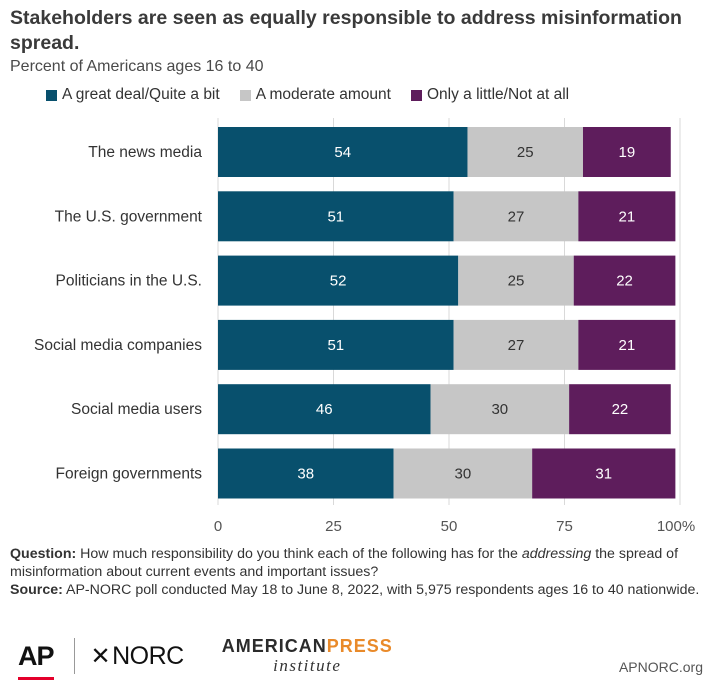 The width and height of the screenshot is (713, 689). What do you see at coordinates (359, 646) in the screenshot?
I see `api-press-text: PRESS` at bounding box center [359, 646].